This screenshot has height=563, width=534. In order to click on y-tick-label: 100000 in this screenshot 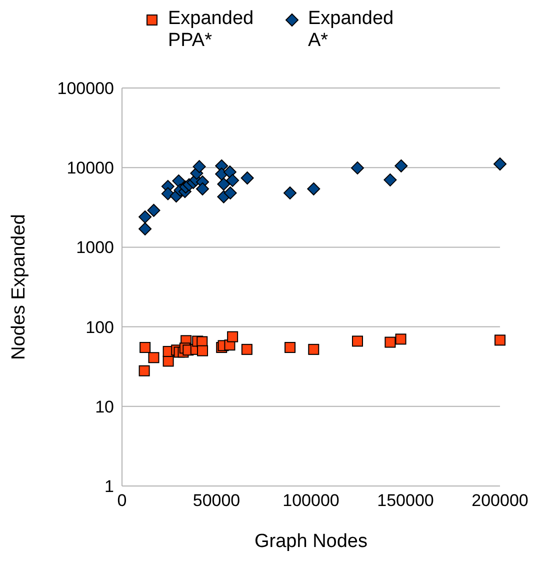, I will do `click(85, 88)`.